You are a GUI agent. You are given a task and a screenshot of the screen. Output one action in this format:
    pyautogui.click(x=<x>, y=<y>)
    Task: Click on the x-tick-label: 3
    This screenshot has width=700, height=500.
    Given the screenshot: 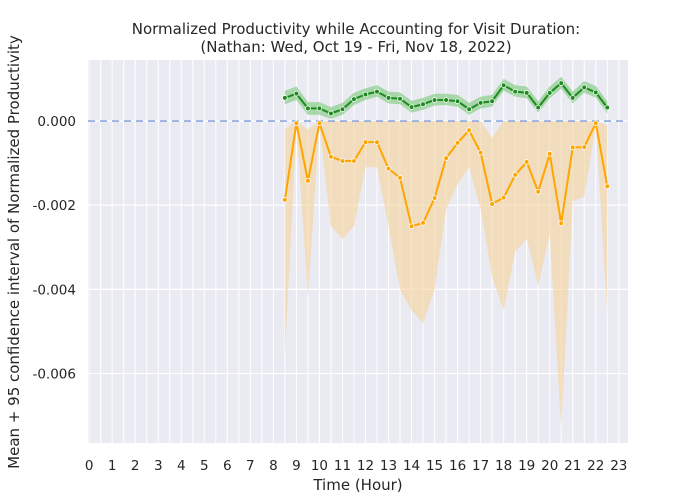 What is the action you would take?
    pyautogui.click(x=158, y=466)
    